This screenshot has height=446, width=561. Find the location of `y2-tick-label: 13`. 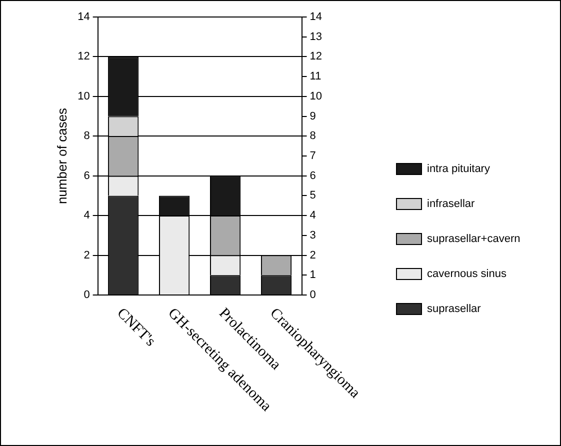

y2-tick-label: 13 is located at coordinates (316, 36).